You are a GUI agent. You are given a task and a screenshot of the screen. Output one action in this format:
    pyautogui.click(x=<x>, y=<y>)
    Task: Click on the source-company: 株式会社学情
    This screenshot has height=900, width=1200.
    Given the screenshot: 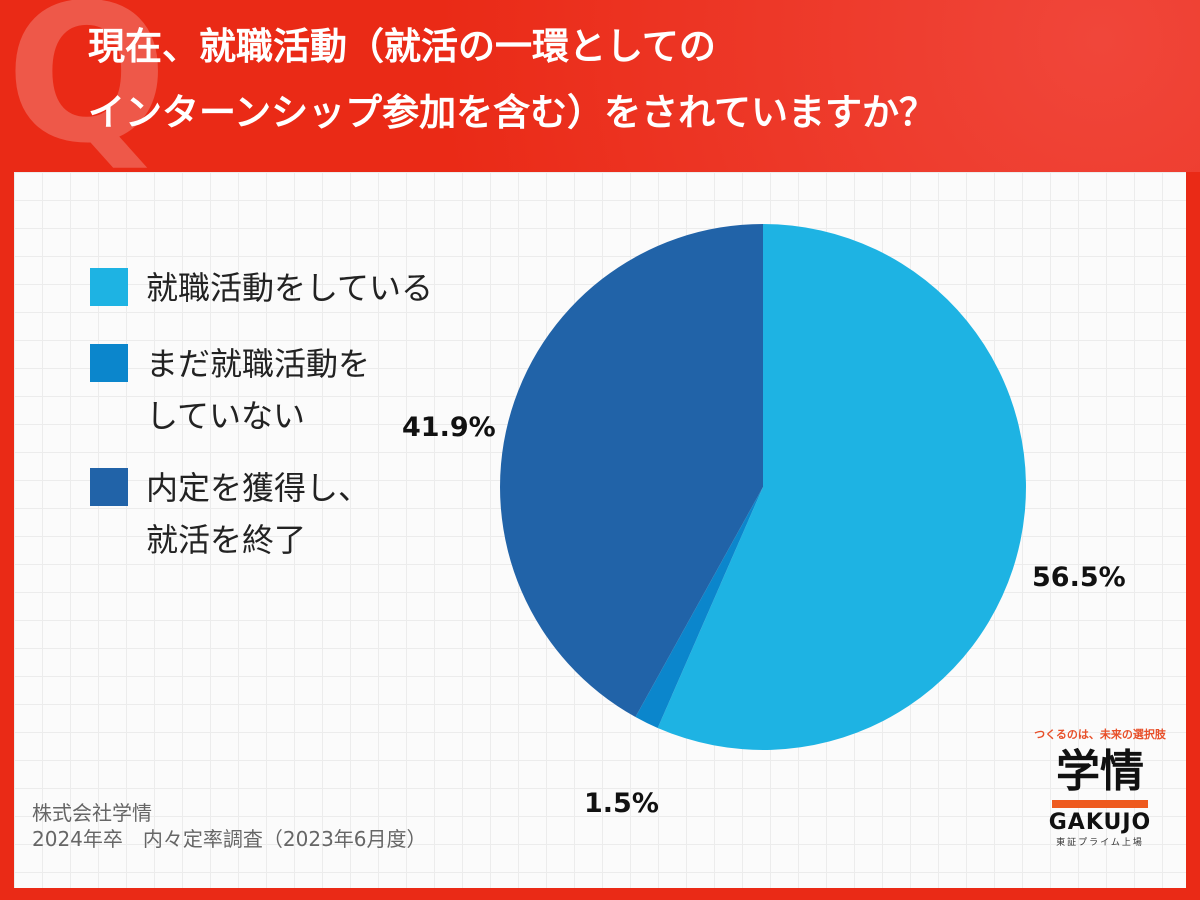 What is the action you would take?
    pyautogui.click(x=92, y=813)
    